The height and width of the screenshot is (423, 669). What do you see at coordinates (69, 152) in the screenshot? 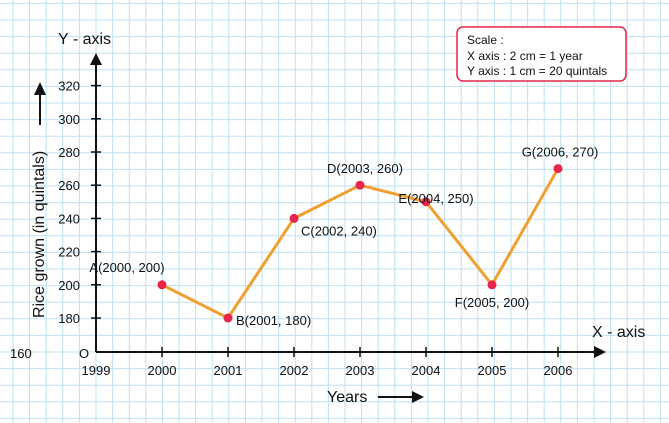
I see `y-tick-label: 280` at bounding box center [69, 152].